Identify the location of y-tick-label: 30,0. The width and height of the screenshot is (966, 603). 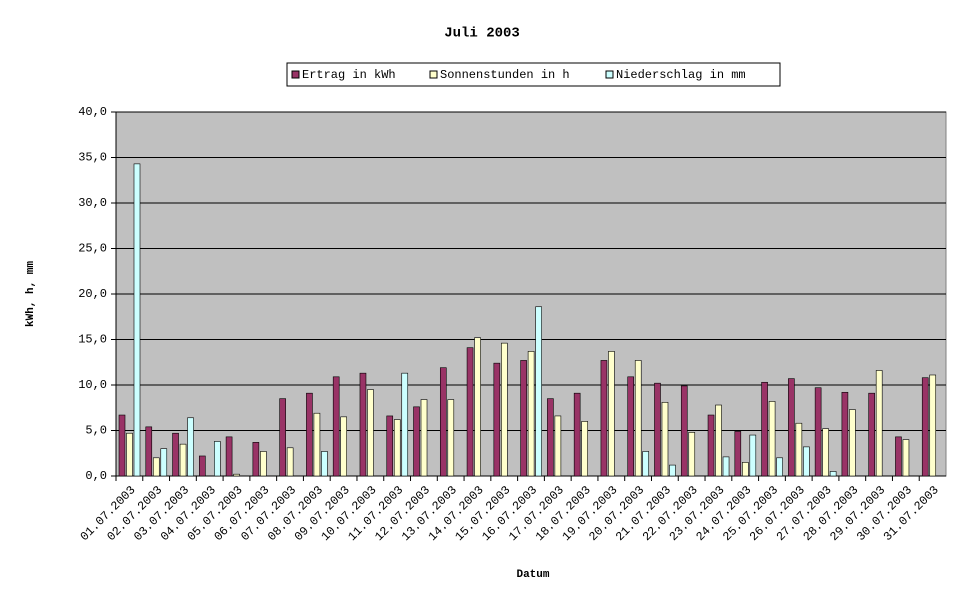
(92, 203).